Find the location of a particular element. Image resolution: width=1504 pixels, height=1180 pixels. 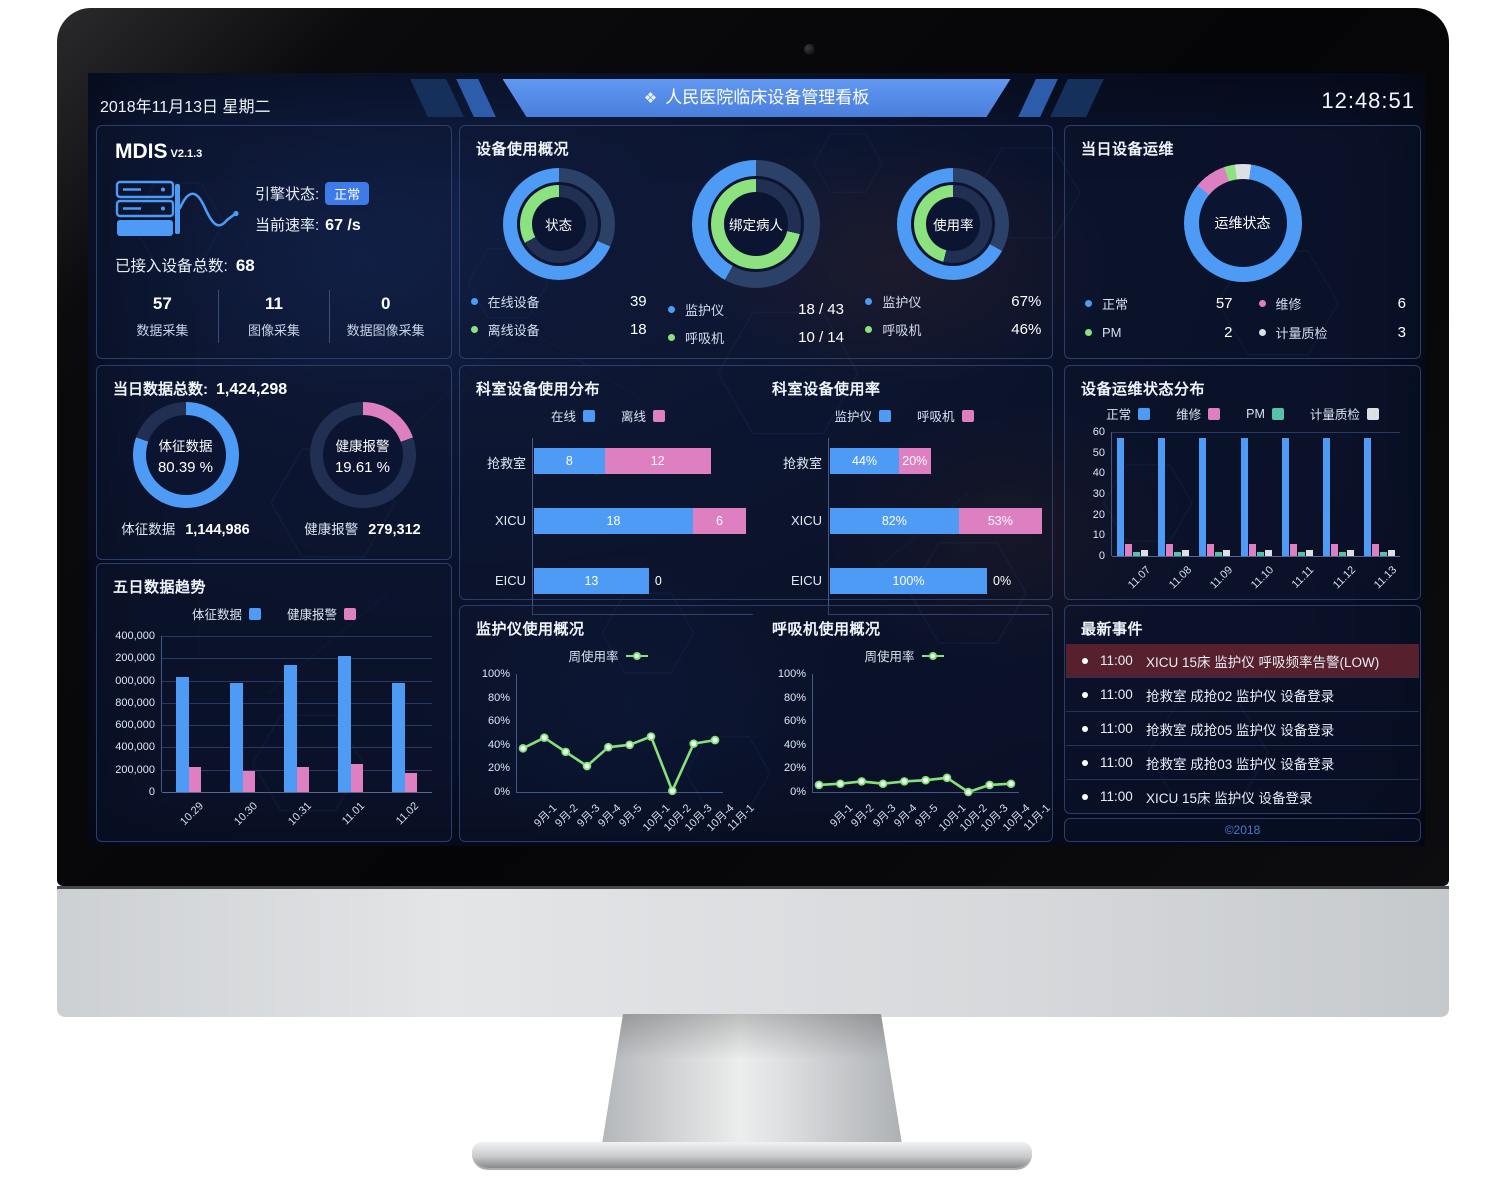

legend-label: 健康报警 is located at coordinates (312, 615).